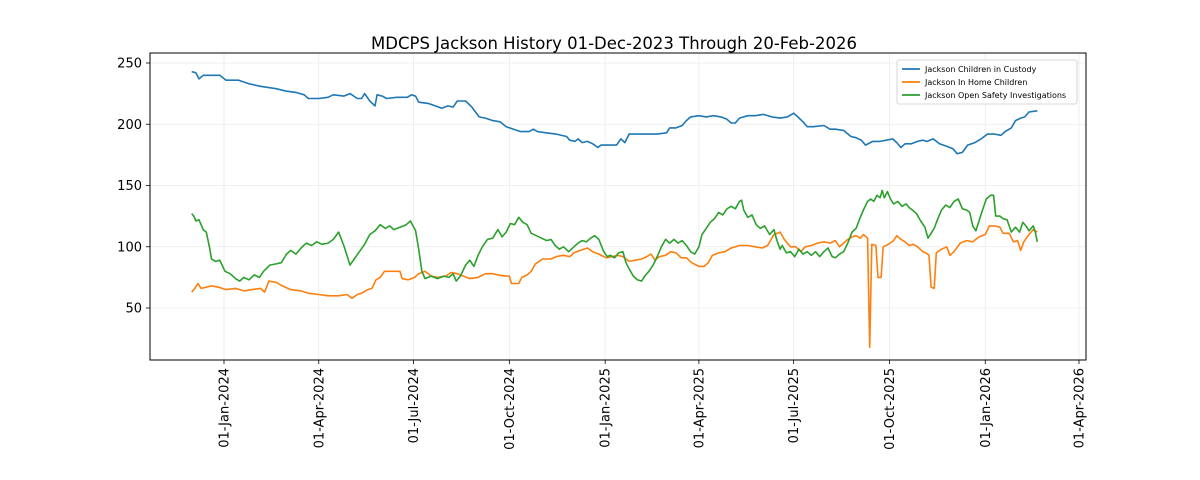  What do you see at coordinates (614, 112) in the screenshot?
I see `series-line-jackson-children-in-custody` at bounding box center [614, 112].